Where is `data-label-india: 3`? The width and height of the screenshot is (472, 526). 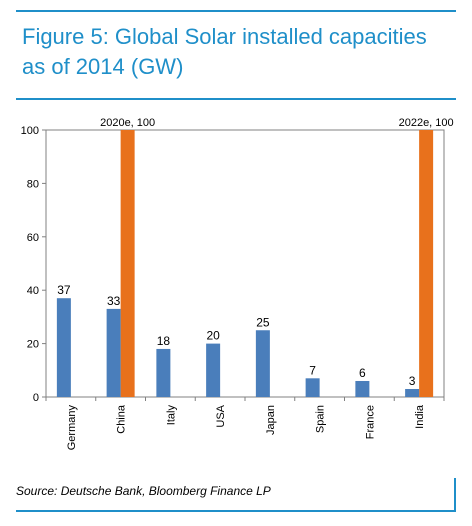
data-label-india: 3 is located at coordinates (412, 381).